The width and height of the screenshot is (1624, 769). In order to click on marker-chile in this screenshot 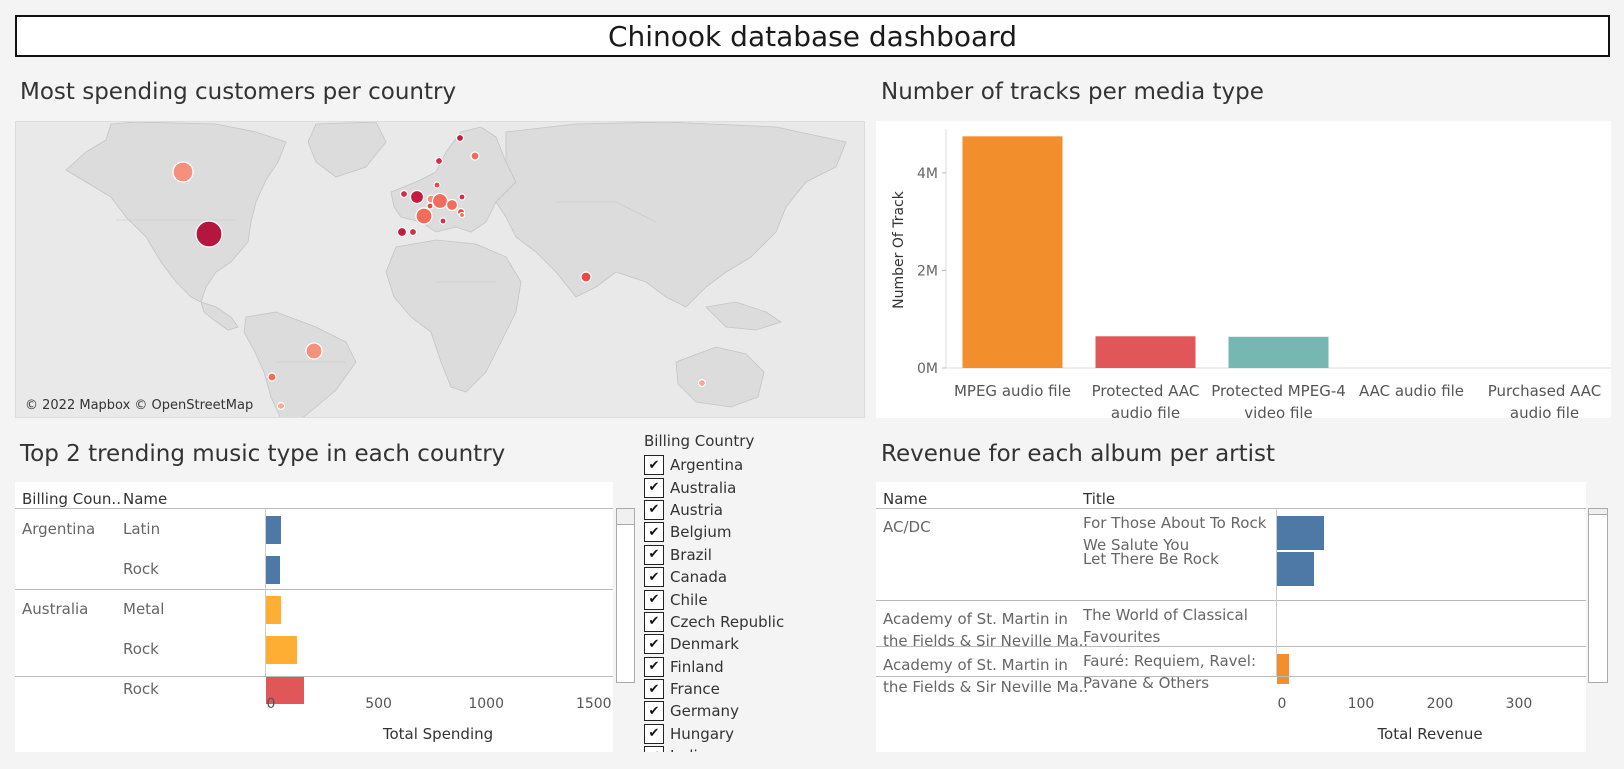, I will do `click(272, 377)`.